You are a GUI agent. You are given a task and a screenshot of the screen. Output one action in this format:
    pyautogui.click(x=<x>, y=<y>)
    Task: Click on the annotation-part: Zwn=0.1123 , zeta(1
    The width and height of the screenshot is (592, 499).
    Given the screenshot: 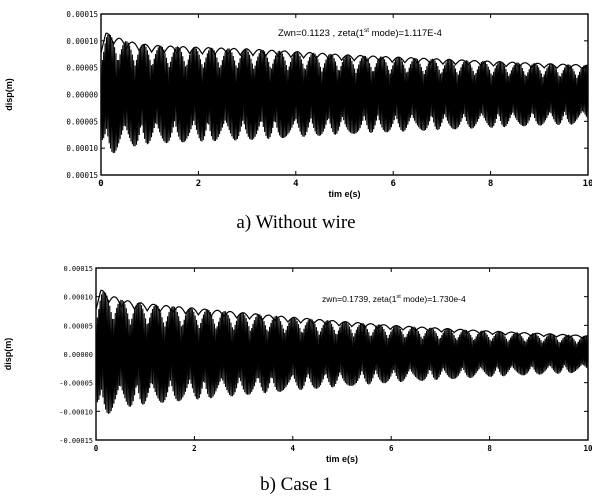 What is the action you would take?
    pyautogui.click(x=321, y=33)
    